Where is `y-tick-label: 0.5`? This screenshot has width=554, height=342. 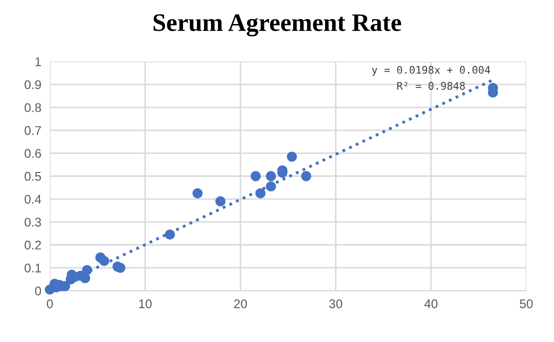 y-tick-label: 0.5 is located at coordinates (33, 176).